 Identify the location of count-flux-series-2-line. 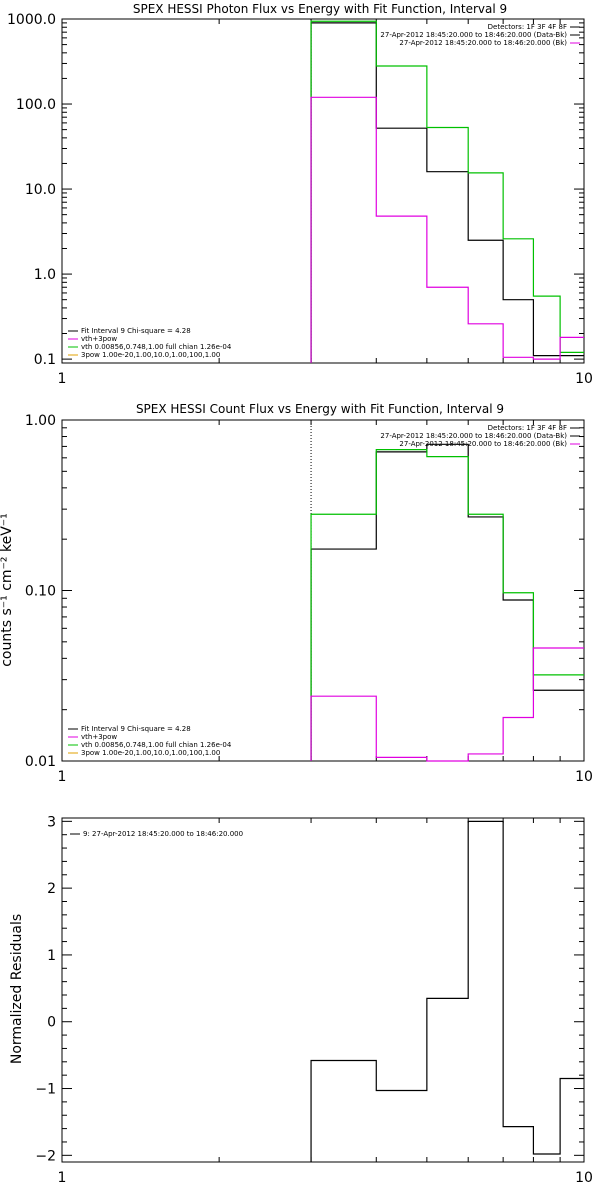
(447, 704).